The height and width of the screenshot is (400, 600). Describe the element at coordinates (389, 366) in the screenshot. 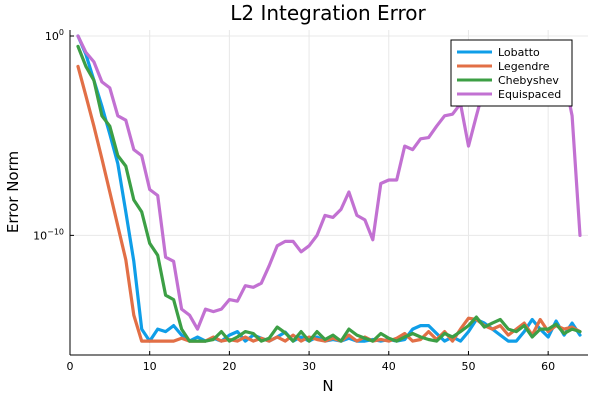

I see `x-tick-label: 40` at that location.